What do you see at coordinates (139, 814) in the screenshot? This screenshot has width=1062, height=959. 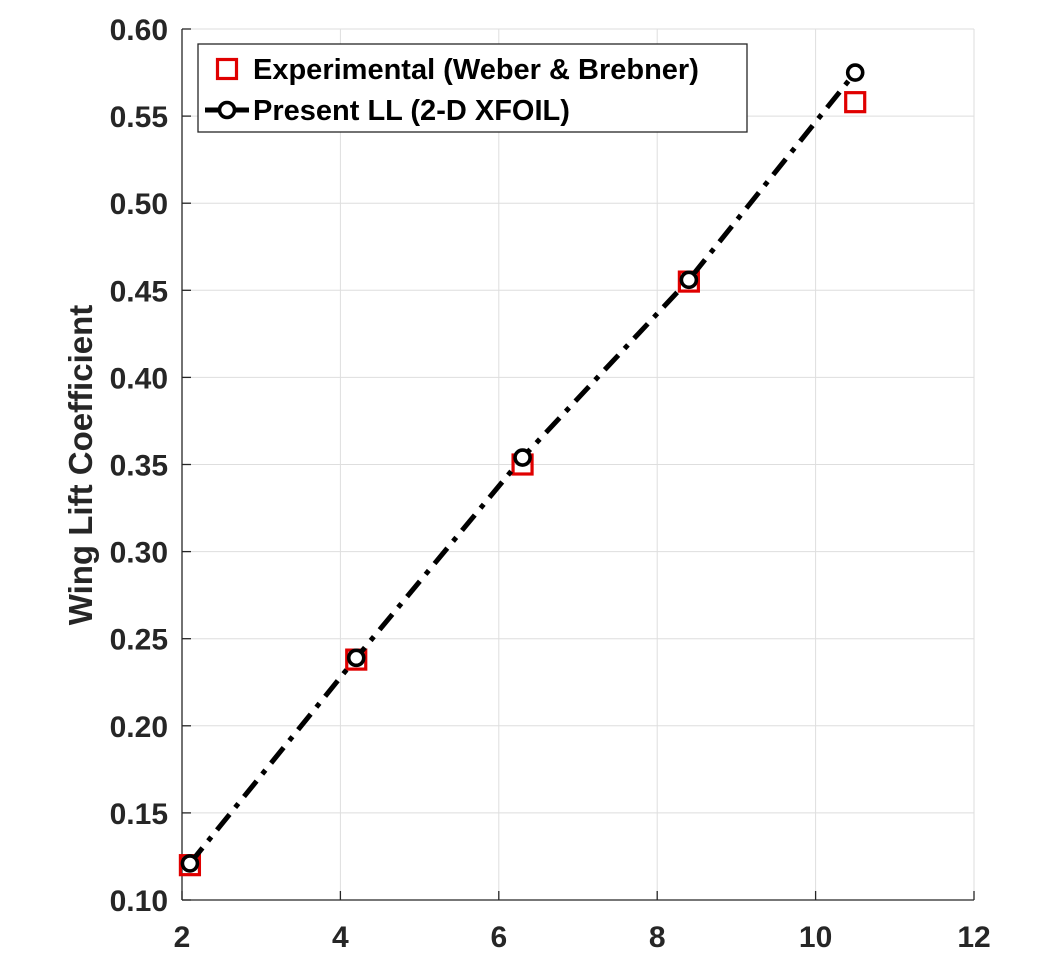 I see `y-tick-label: 0.15` at bounding box center [139, 814].